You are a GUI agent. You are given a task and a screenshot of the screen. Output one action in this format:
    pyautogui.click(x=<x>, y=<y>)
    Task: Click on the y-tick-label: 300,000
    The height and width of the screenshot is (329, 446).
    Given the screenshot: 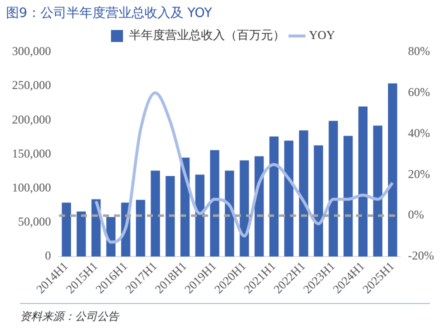 What is the action you would take?
    pyautogui.click(x=31, y=51)
    